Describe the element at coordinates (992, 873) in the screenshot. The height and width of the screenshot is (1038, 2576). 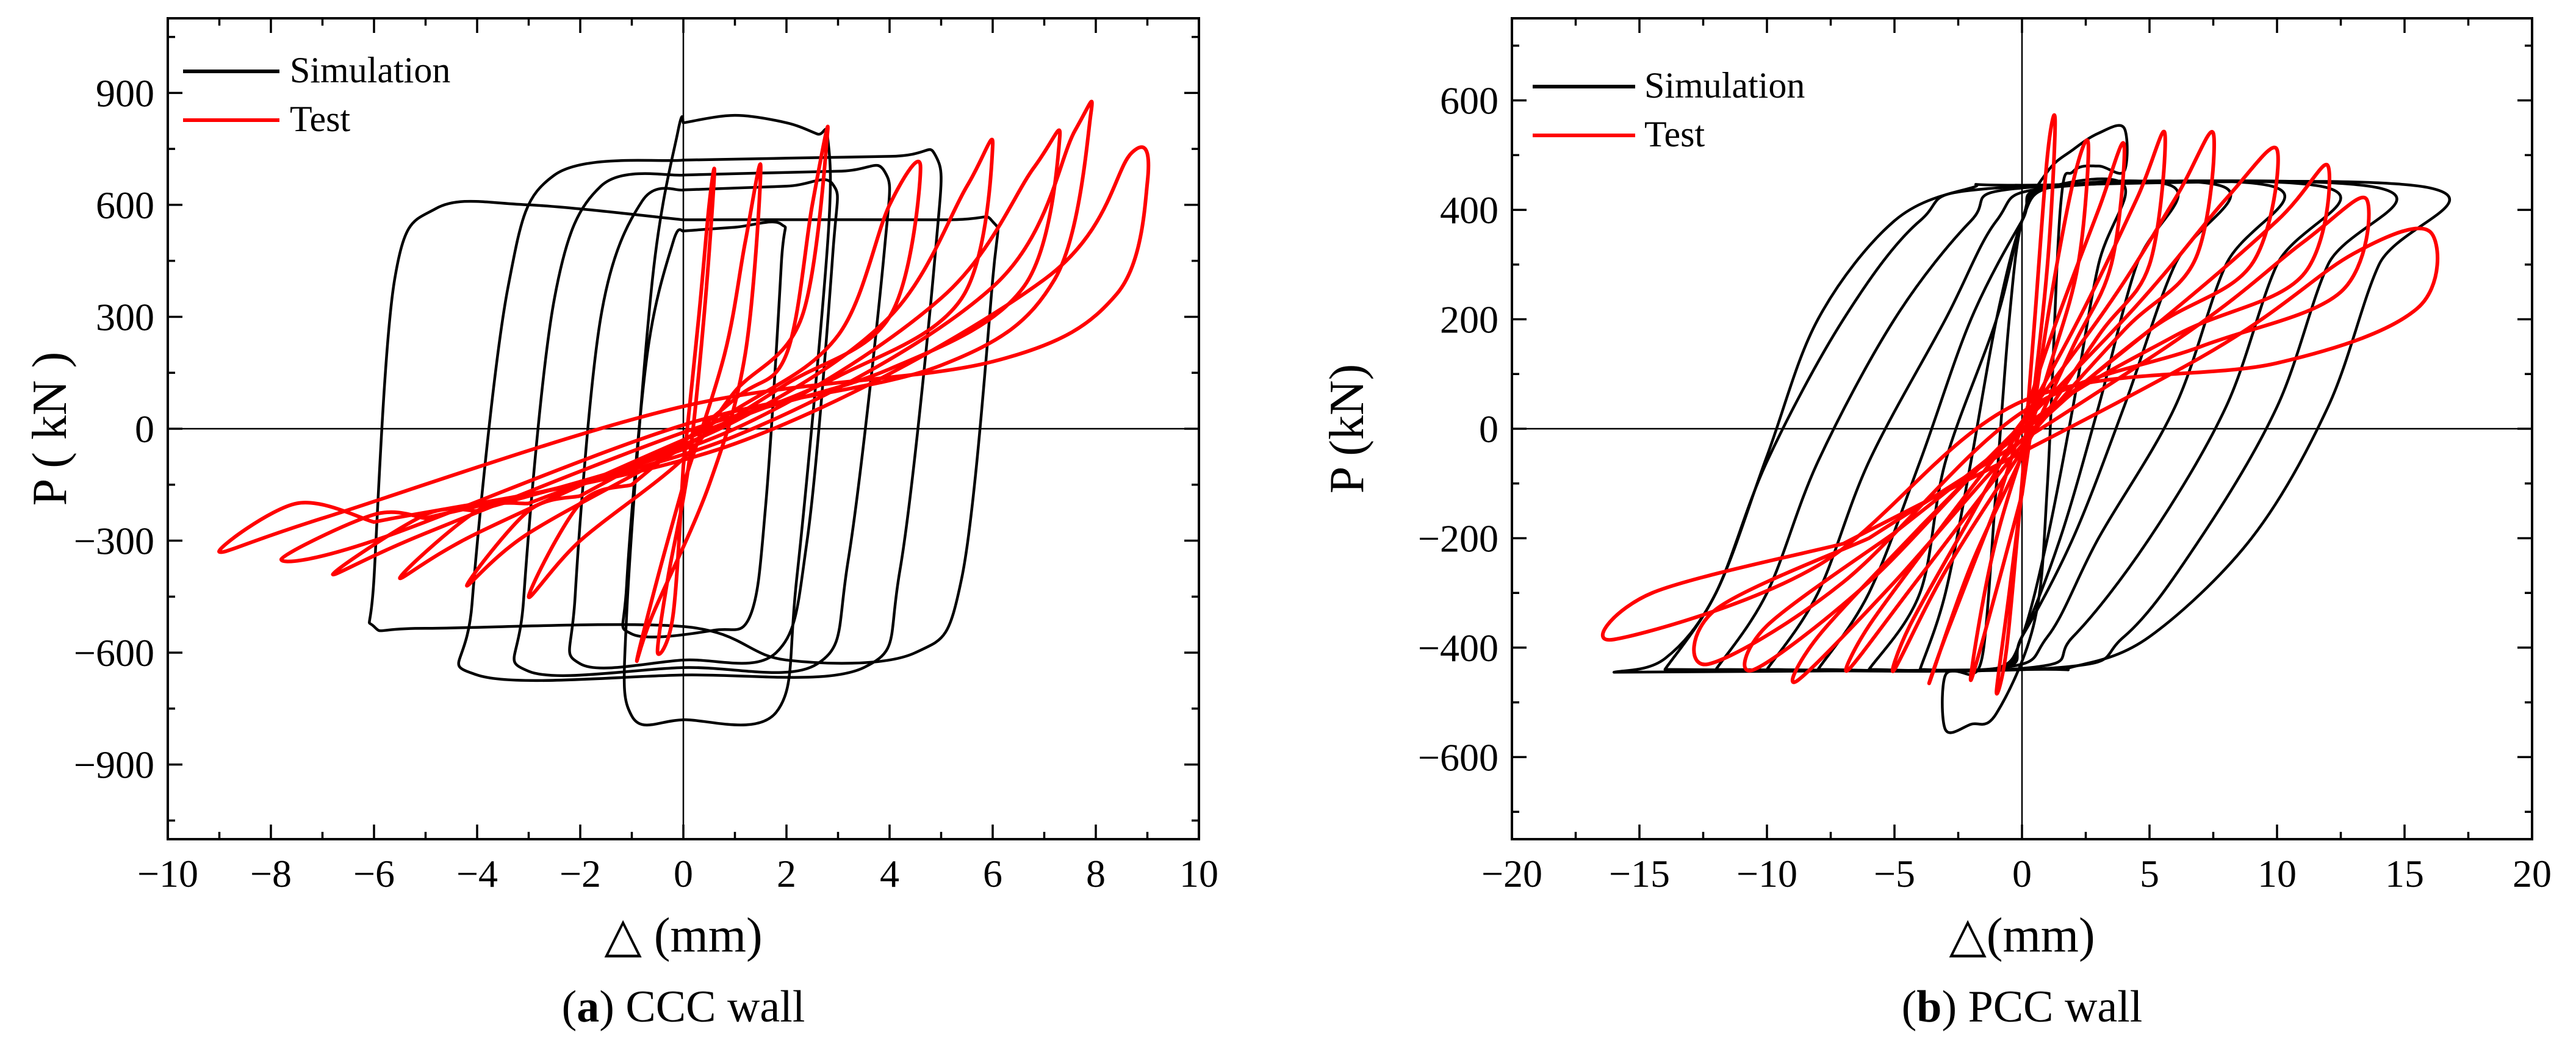
I see `panel-a-xtick-label: 6` at that location.